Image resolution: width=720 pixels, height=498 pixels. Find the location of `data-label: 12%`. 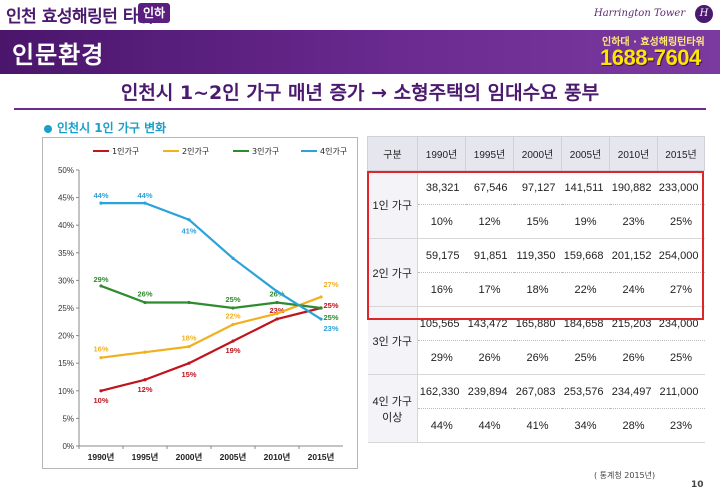

data-label: 12% is located at coordinates (144, 389).